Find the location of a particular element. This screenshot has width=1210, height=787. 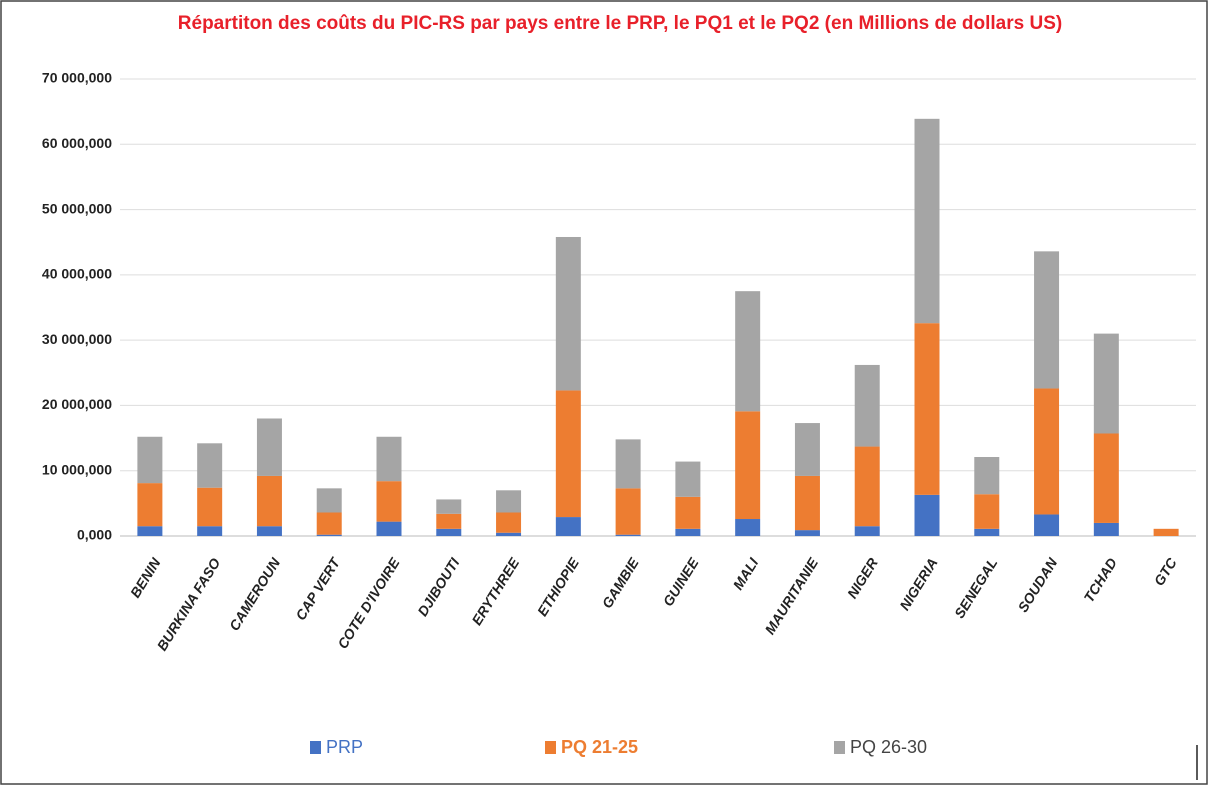

legend-label: PQ 26-30 is located at coordinates (888, 747).